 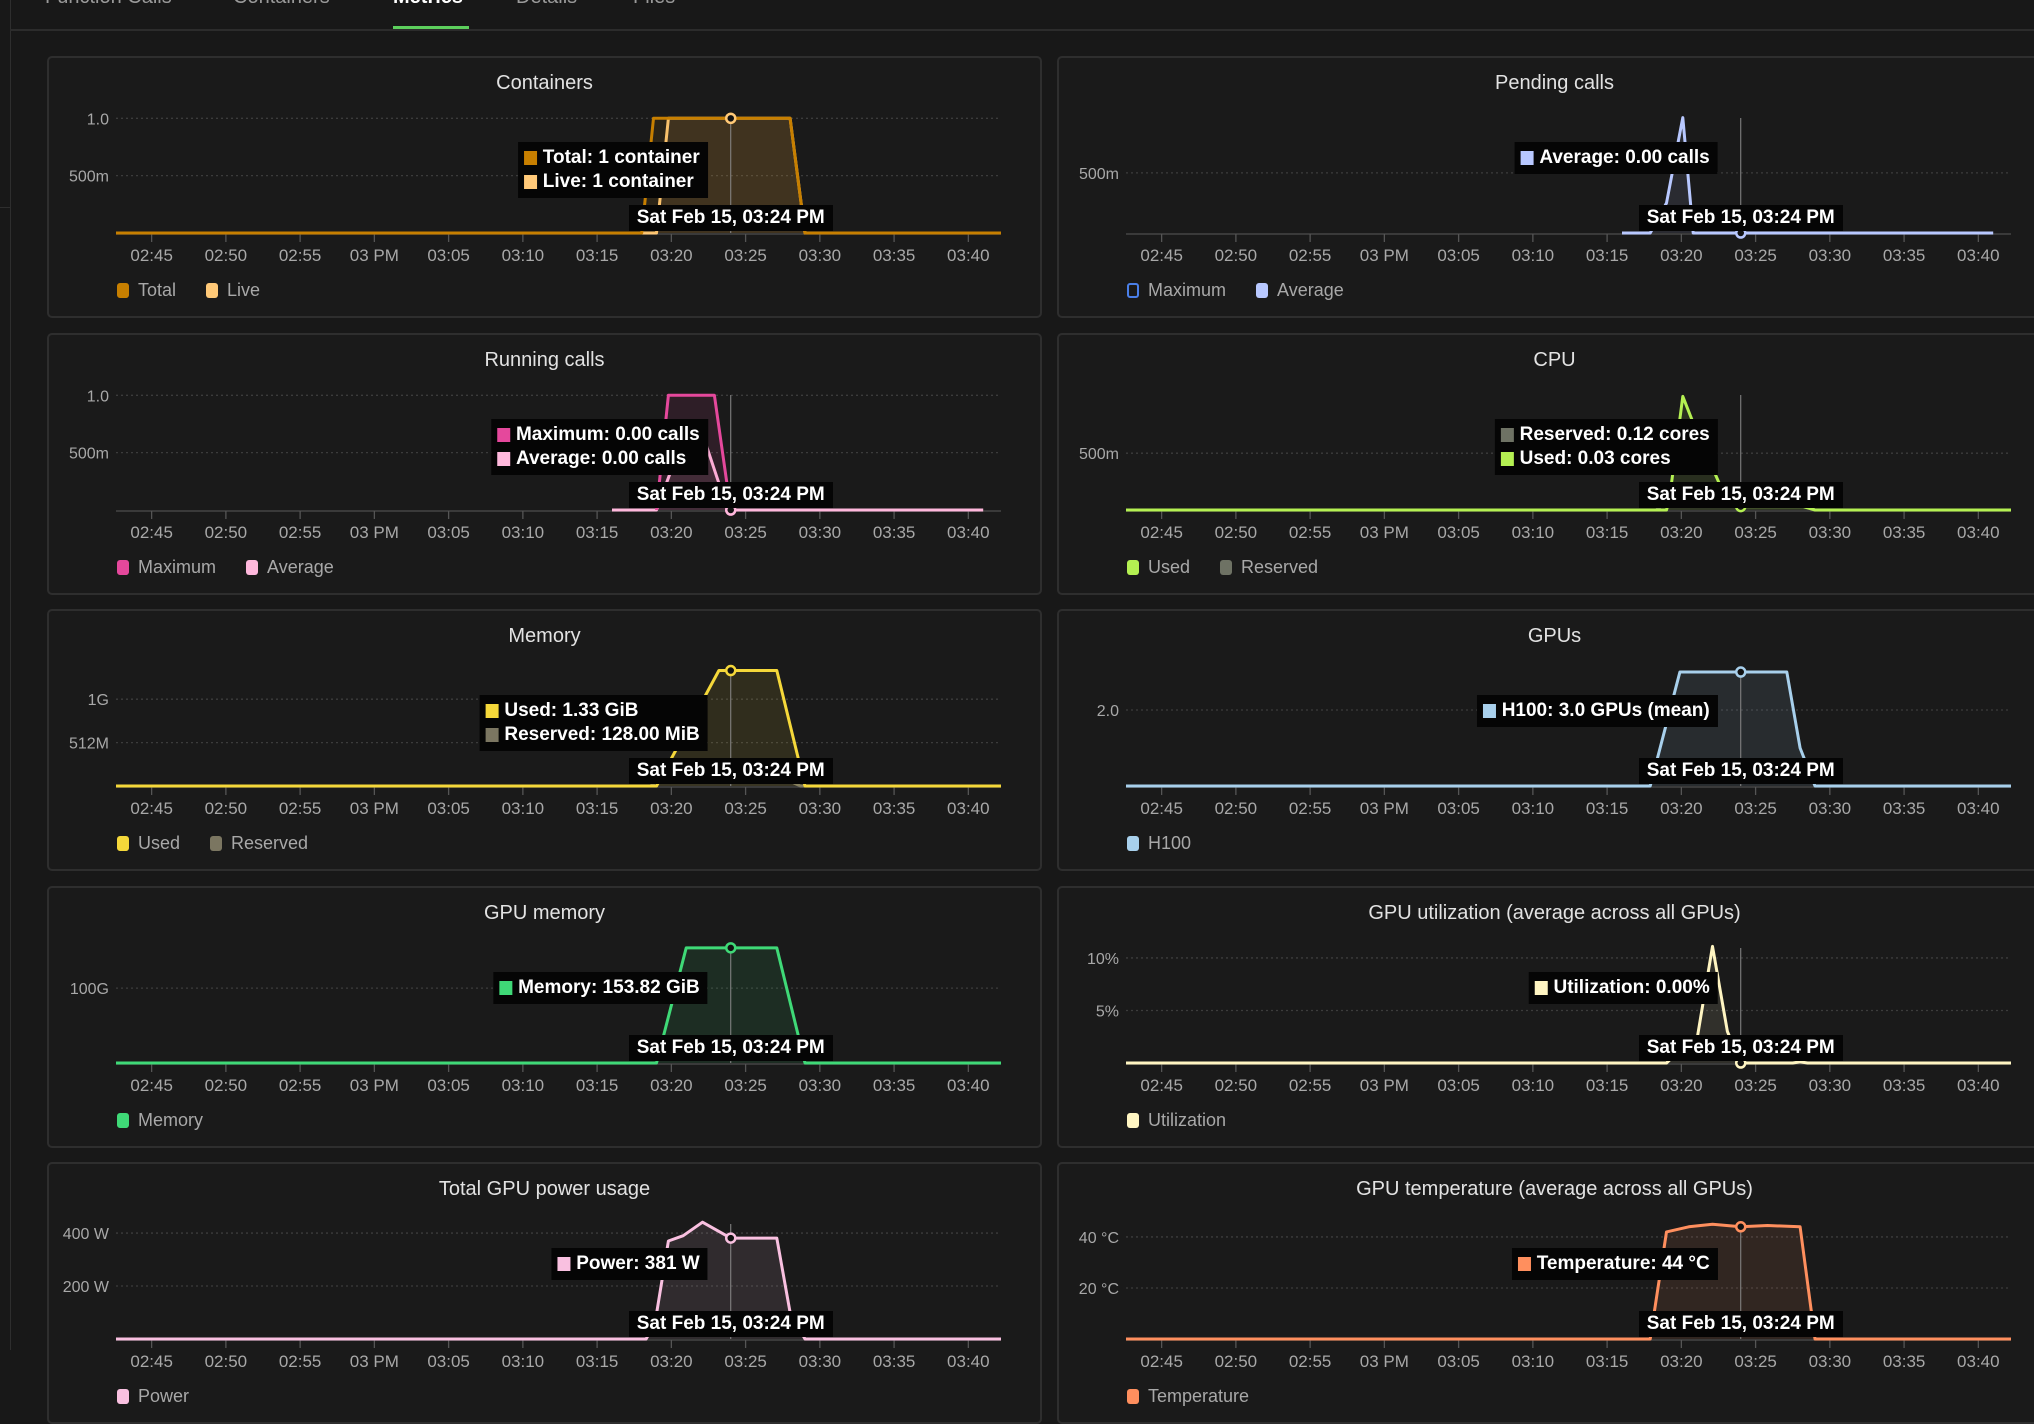 What do you see at coordinates (1187, 1119) in the screenshot?
I see `legend-label: Utilization` at bounding box center [1187, 1119].